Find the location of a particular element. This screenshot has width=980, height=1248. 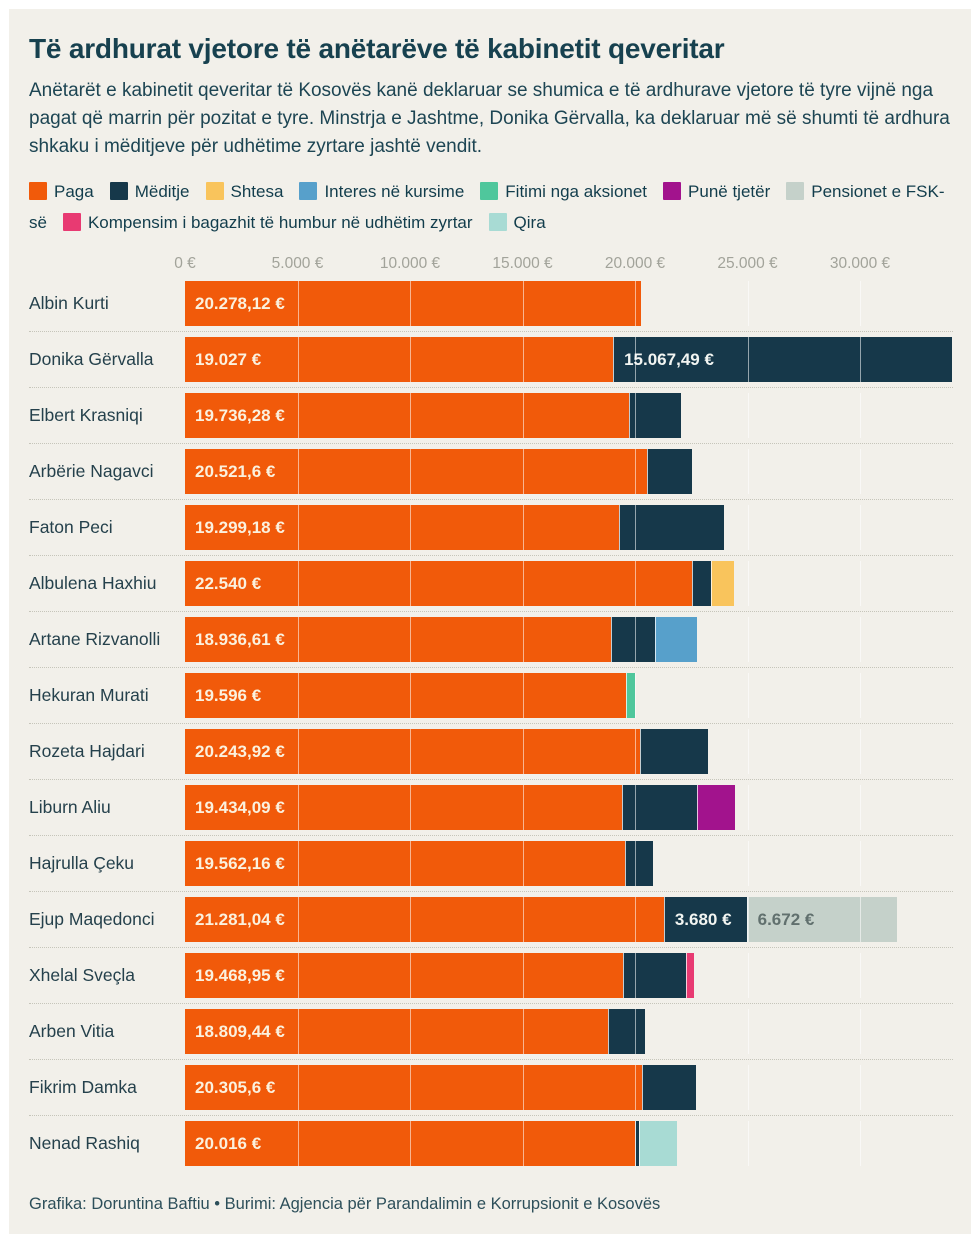

stacked-bar: 19.596 € is located at coordinates (569, 696).